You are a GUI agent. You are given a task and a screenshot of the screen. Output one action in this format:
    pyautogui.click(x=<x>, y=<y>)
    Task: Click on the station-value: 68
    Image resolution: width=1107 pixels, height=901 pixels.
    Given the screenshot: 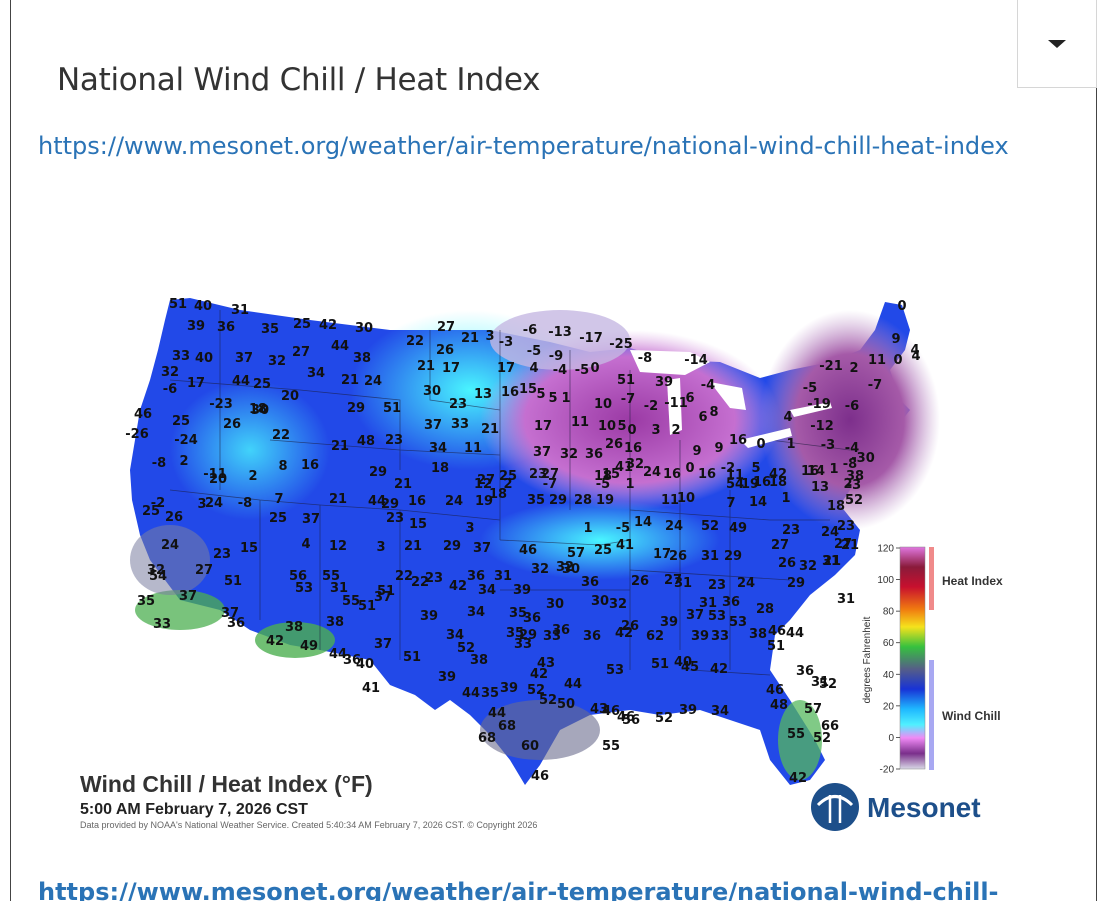 What is the action you would take?
    pyautogui.click(x=487, y=738)
    